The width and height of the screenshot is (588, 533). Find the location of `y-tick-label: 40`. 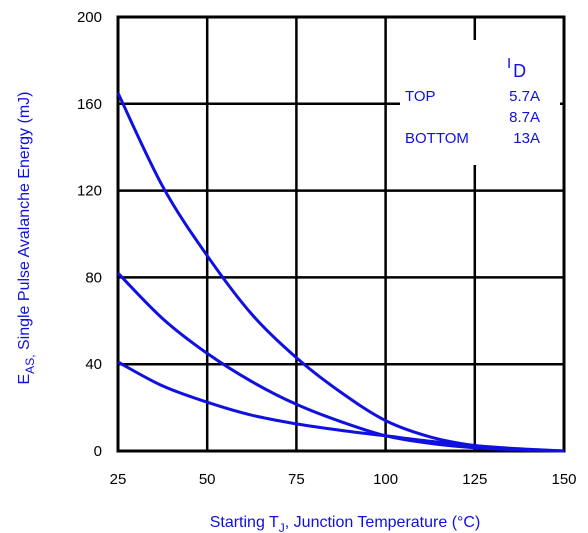

y-tick-label: 40 is located at coordinates (93, 364).